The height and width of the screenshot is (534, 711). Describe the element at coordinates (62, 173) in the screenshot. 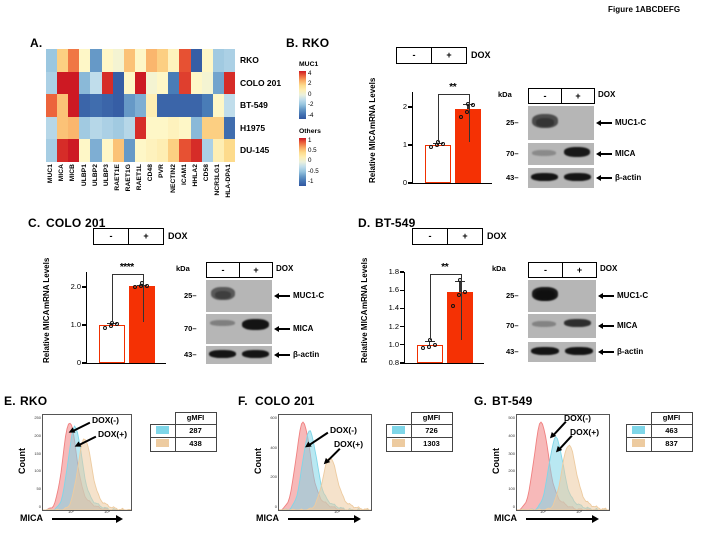

I see `heatmap-column-label: MICA` at that location.